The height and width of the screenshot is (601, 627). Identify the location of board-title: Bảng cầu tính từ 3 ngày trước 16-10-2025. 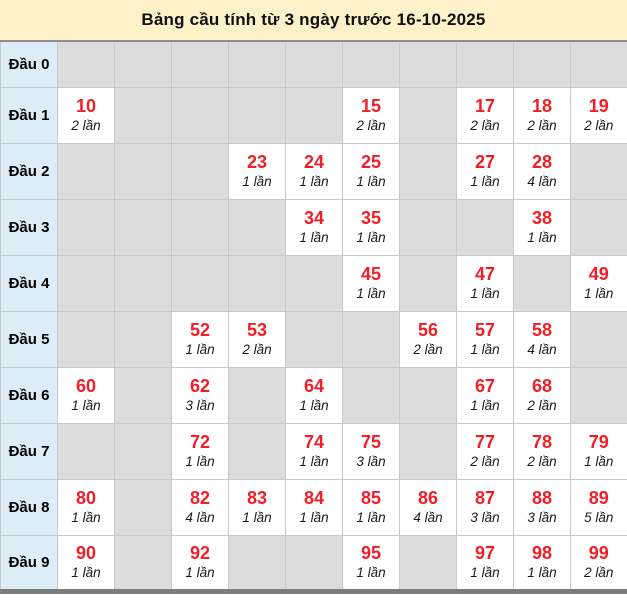
(313, 20).